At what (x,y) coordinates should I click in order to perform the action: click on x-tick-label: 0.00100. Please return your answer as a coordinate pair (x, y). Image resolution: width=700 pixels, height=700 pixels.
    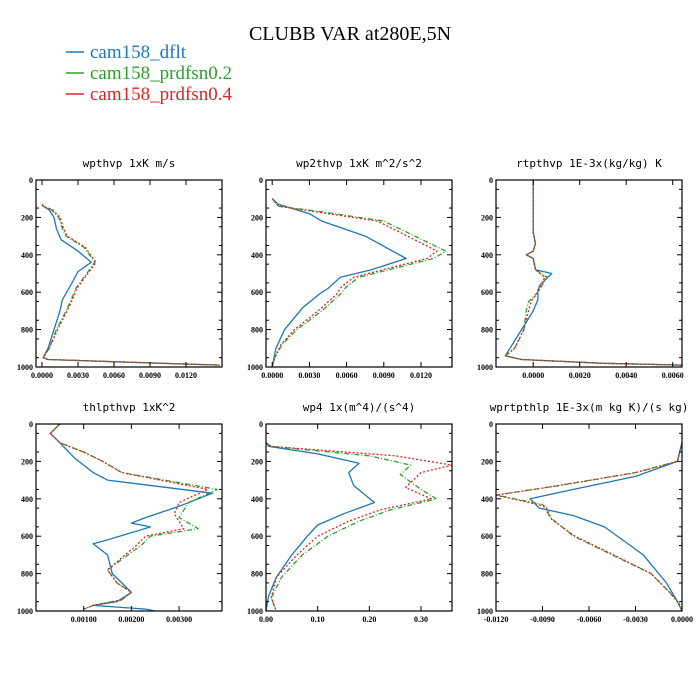
    Looking at the image, I should click on (84, 619).